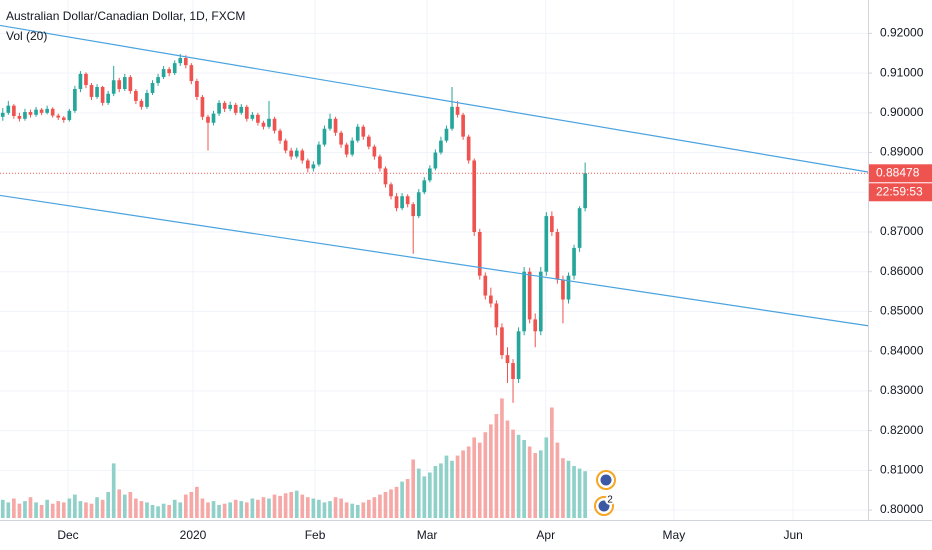 The image size is (932, 550). Describe the element at coordinates (902, 152) in the screenshot. I see `y-tick-label: 0.89000` at that location.